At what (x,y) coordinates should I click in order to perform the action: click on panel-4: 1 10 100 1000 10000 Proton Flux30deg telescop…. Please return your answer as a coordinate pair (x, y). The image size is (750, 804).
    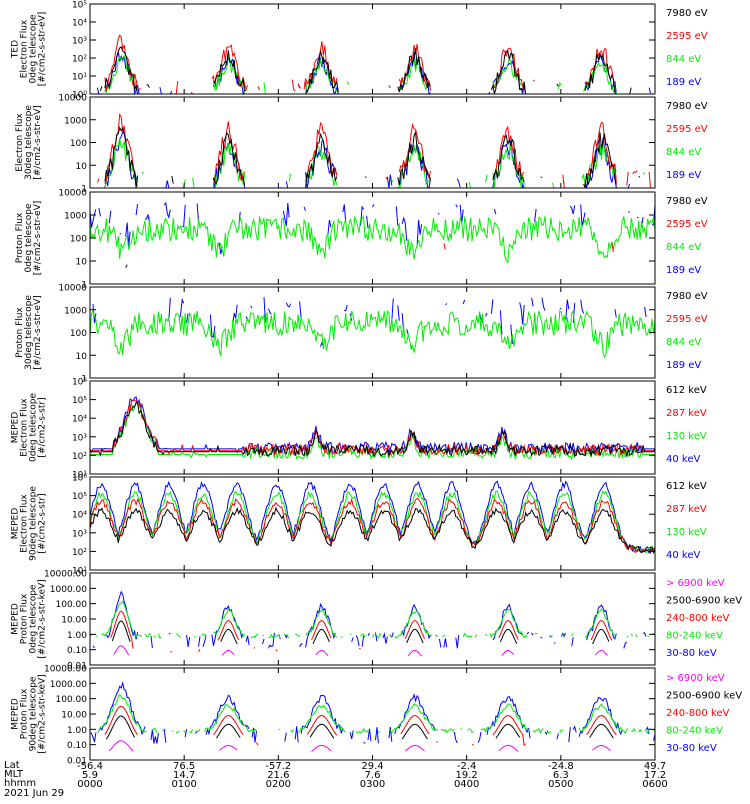
    Looking at the image, I should click on (361, 334).